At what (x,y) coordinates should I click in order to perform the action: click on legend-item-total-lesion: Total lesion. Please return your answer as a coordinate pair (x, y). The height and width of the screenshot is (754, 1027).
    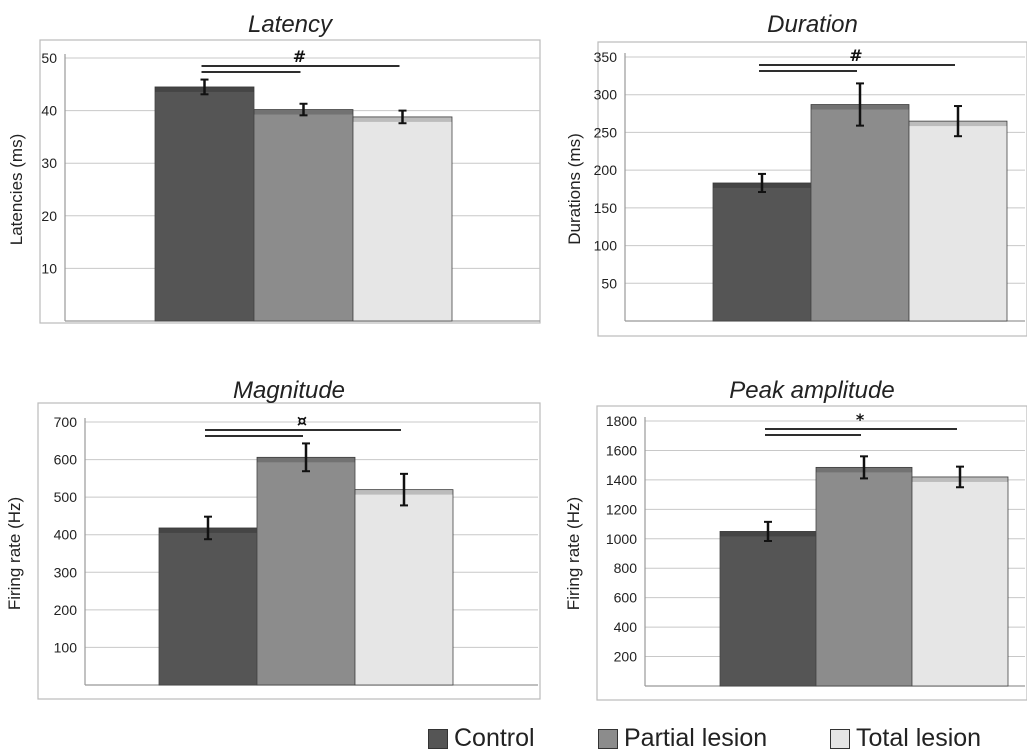
    Looking at the image, I should click on (905, 738).